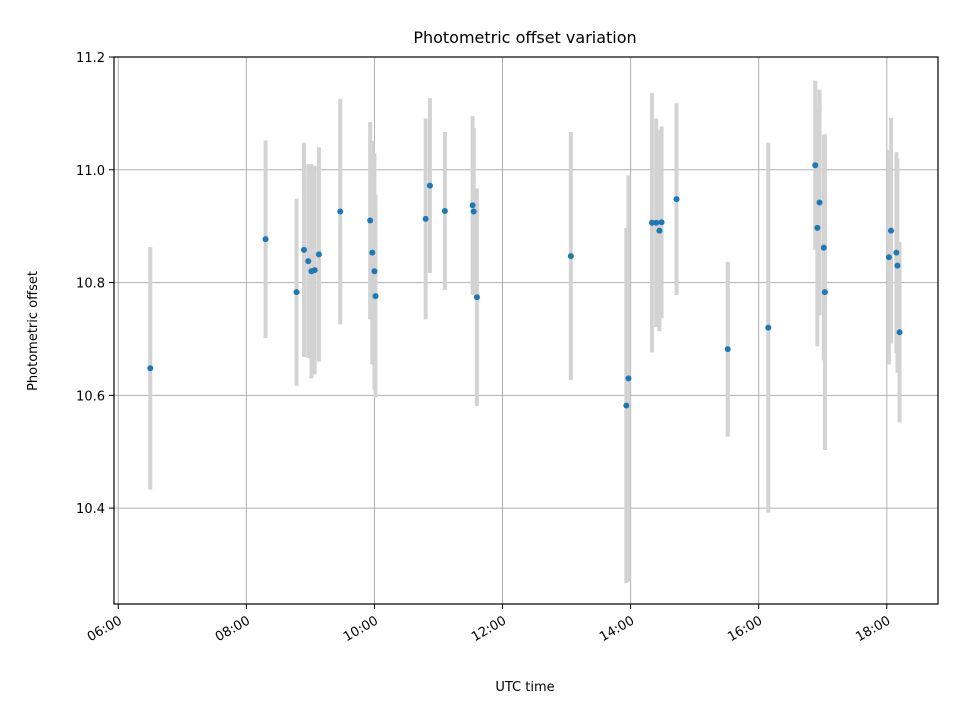  I want to click on x-tick-label: 10:00, so click(361, 629).